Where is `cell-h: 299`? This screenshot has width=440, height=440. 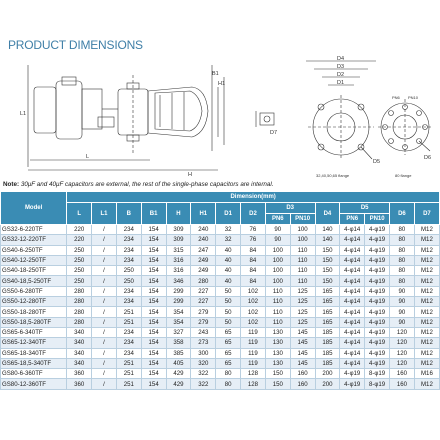 cell-h: 299 is located at coordinates (178, 291).